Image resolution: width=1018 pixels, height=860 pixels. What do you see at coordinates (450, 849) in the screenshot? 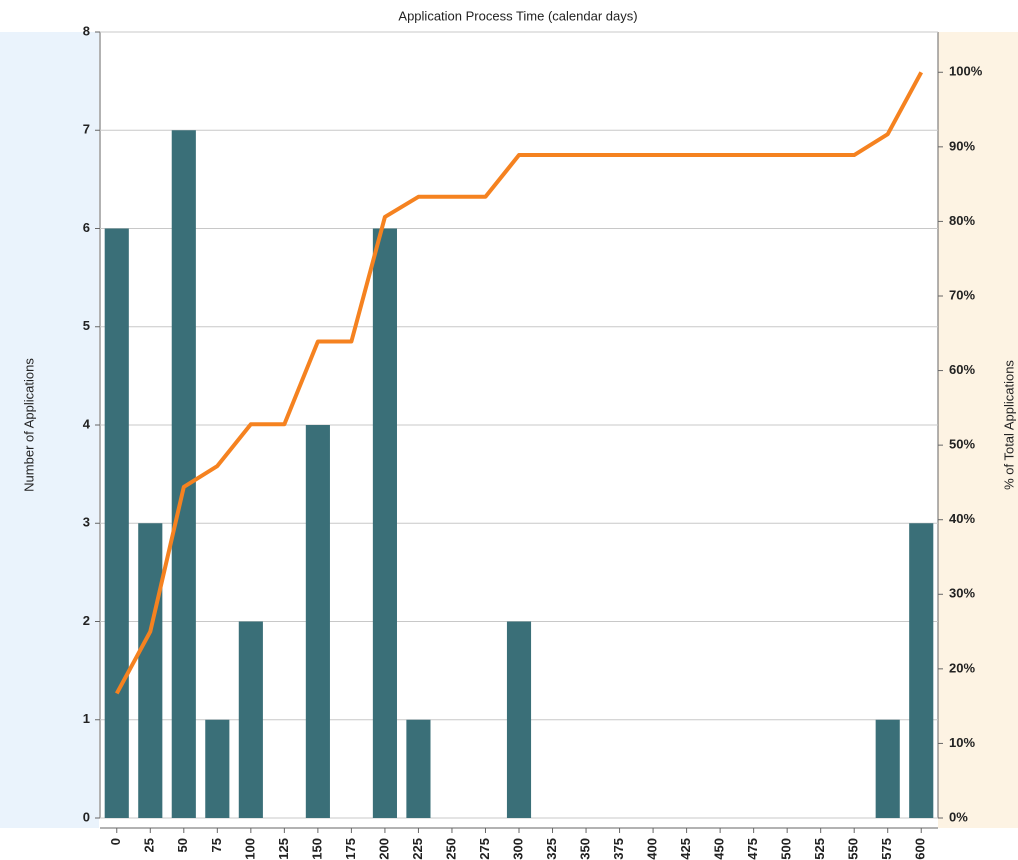
I see `x-tick-label: 250` at bounding box center [450, 849].